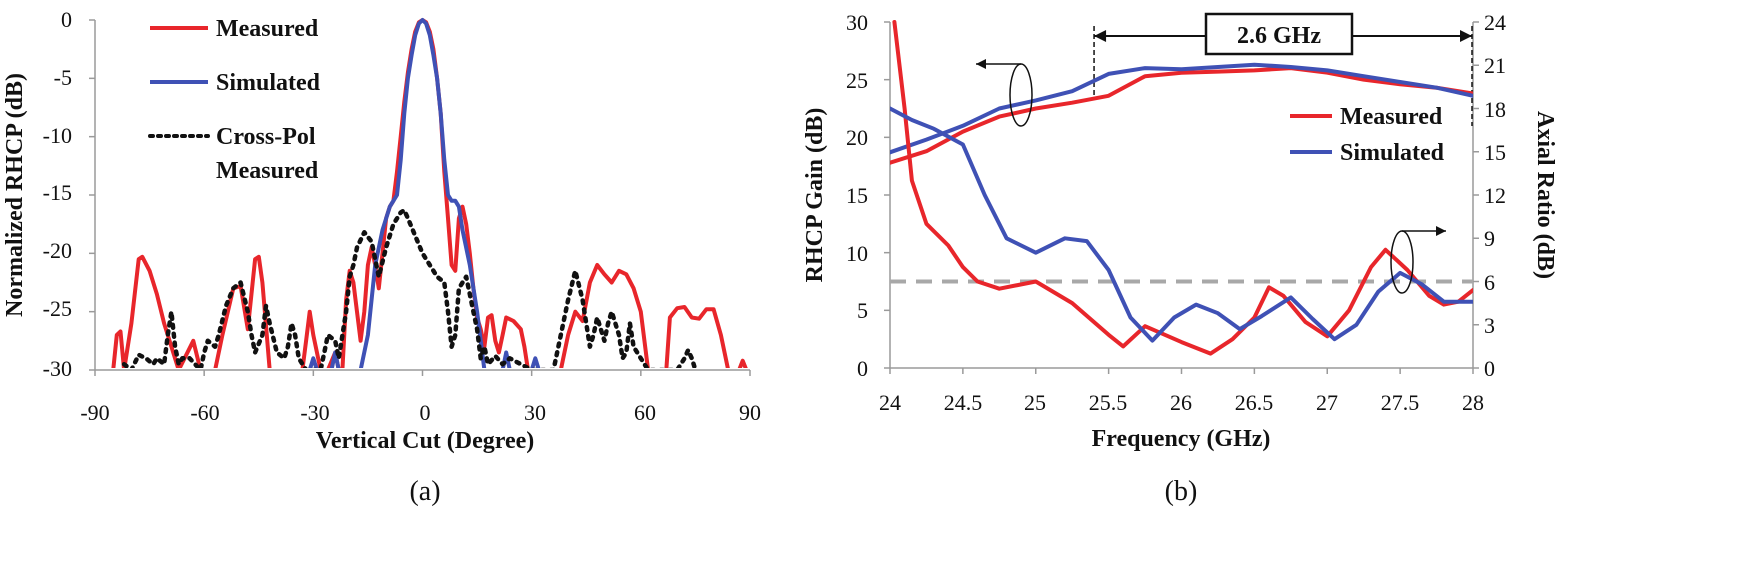 This screenshot has height=575, width=1750. I want to click on simulated-axial-ratio-line, so click(1181, 224).